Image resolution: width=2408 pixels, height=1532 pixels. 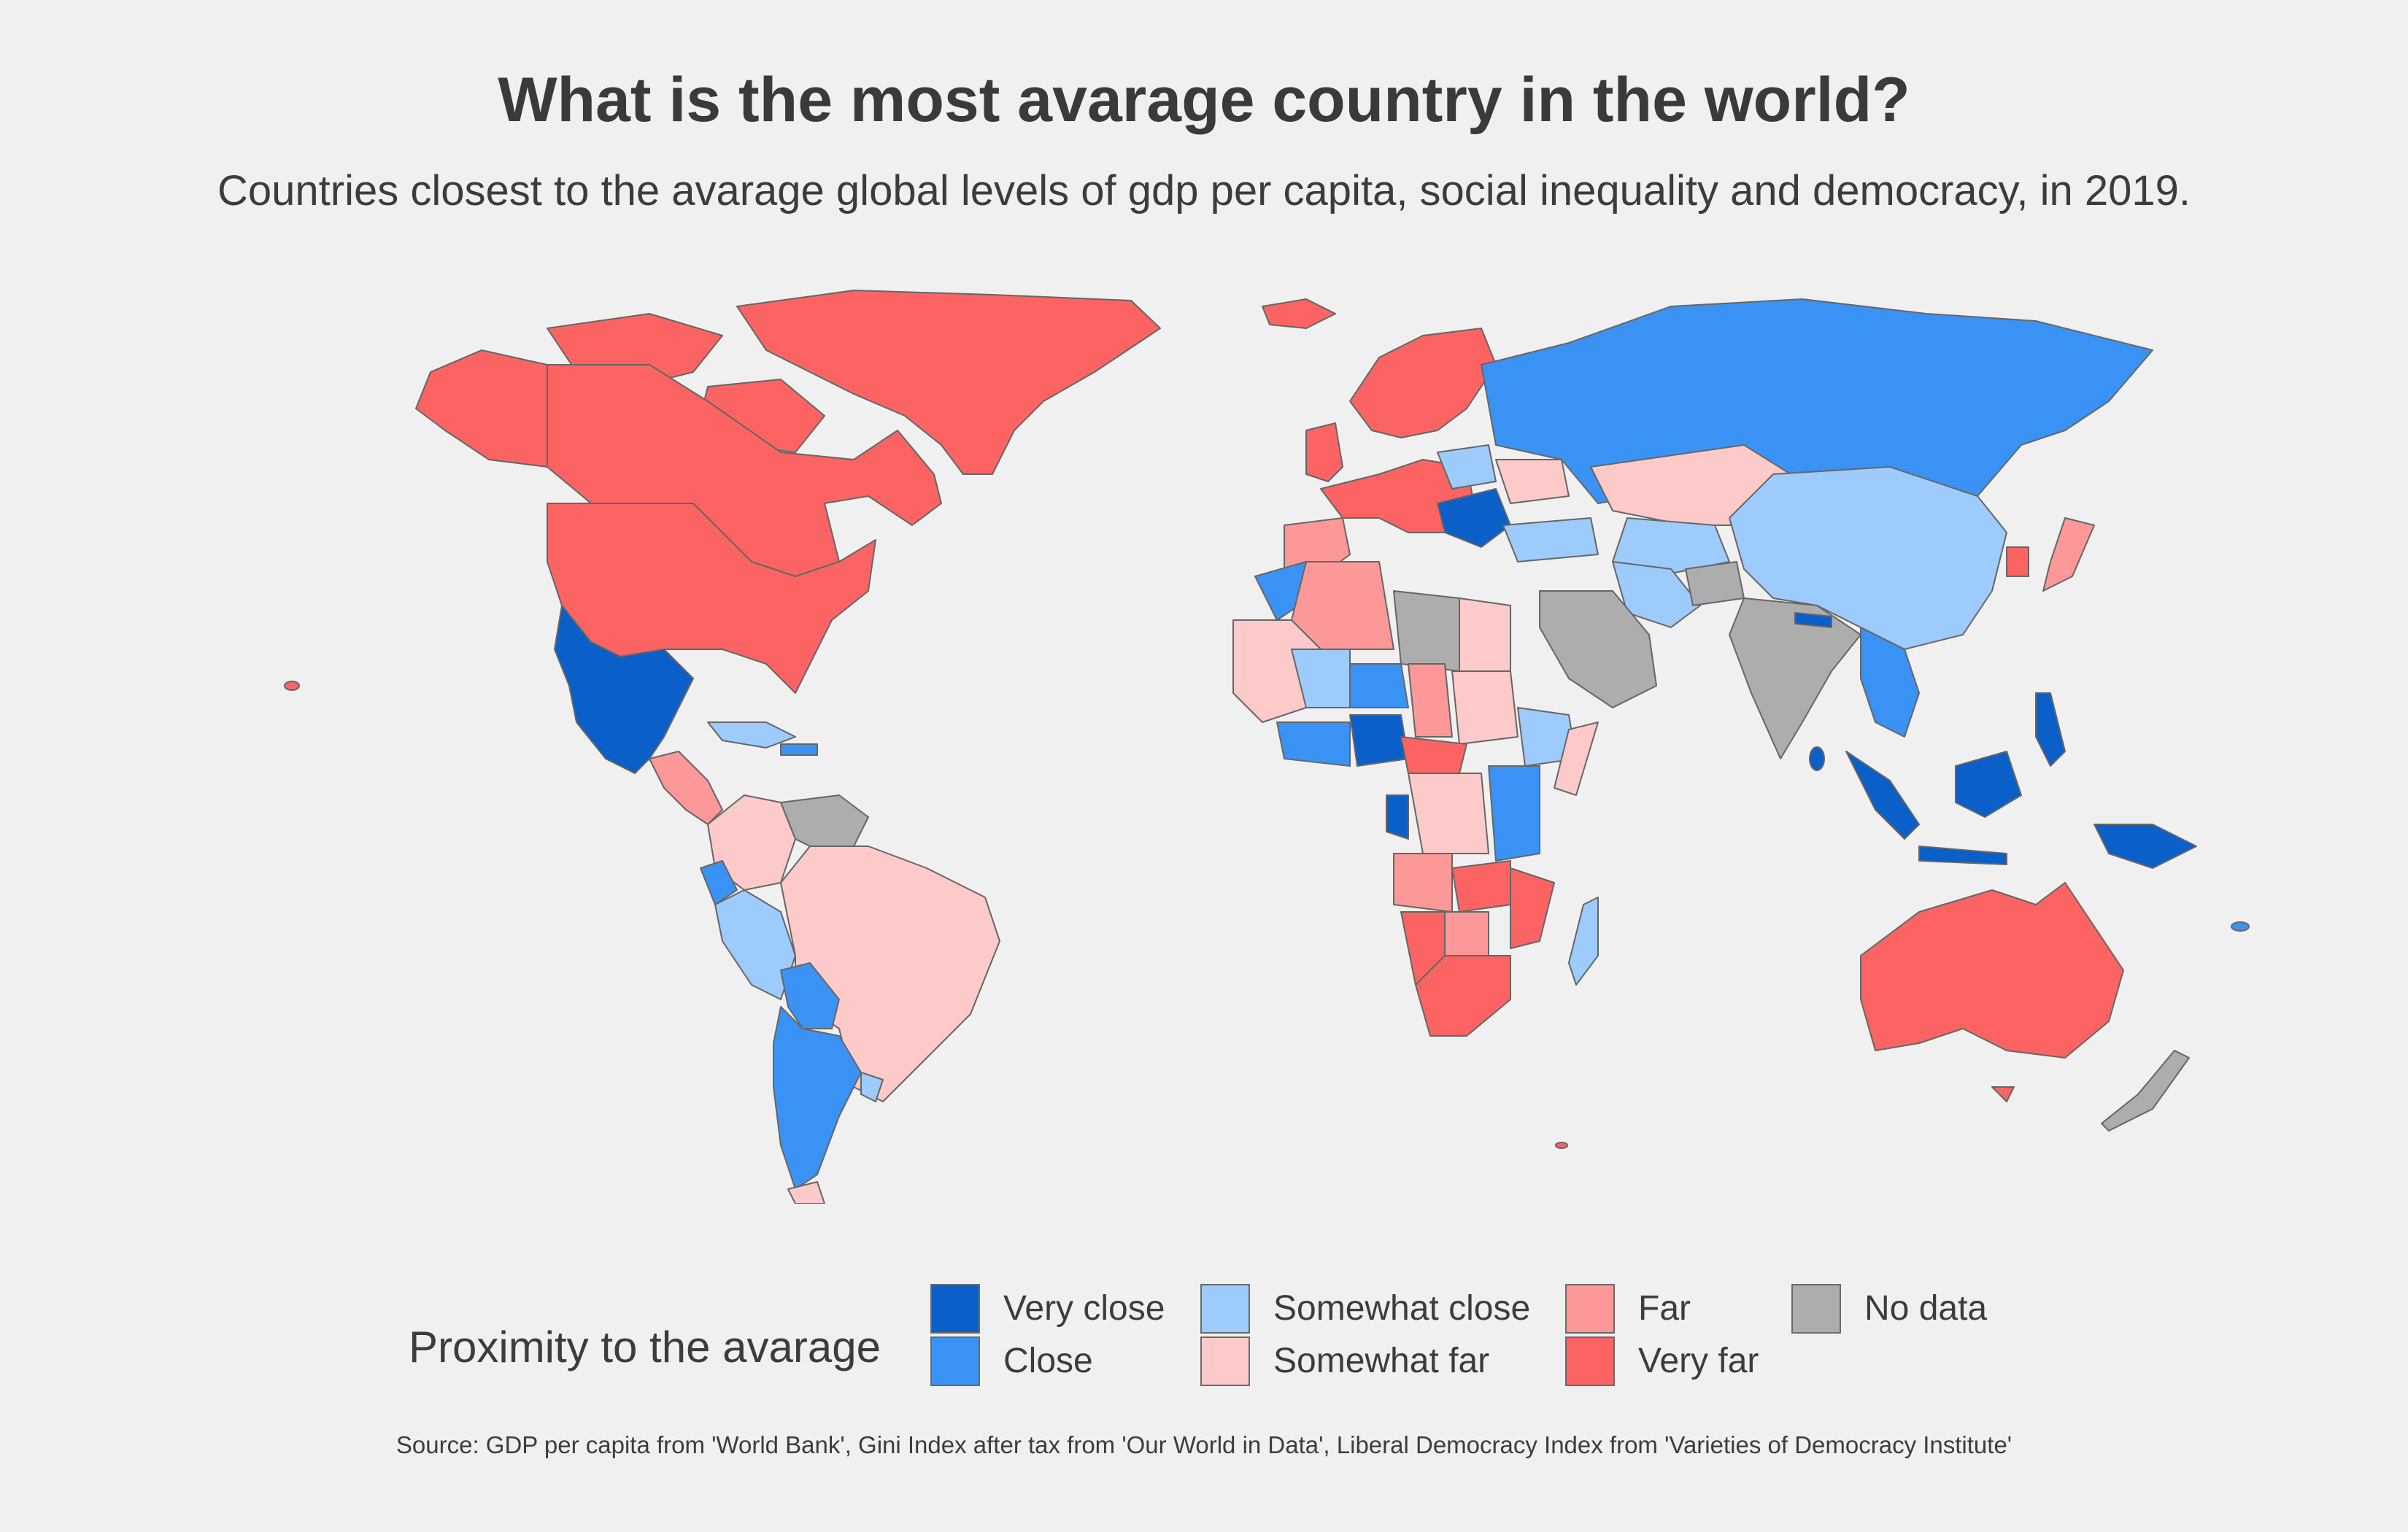 What do you see at coordinates (1583, 941) in the screenshot?
I see `region-madagascar` at bounding box center [1583, 941].